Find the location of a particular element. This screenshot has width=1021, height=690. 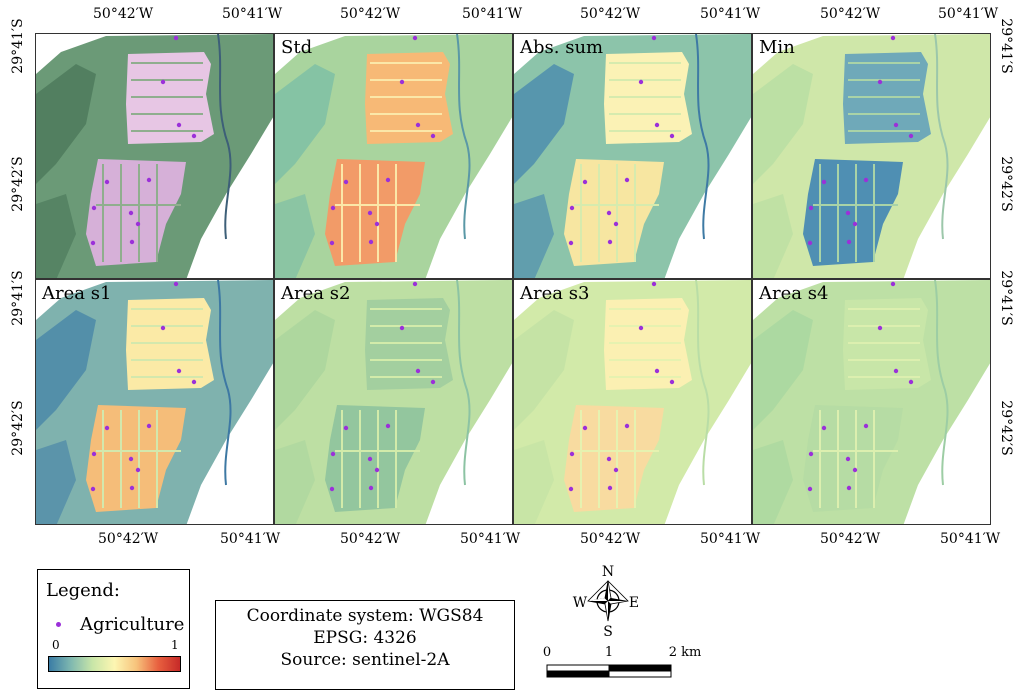

map-panel-rgb-composite is located at coordinates (154, 156).